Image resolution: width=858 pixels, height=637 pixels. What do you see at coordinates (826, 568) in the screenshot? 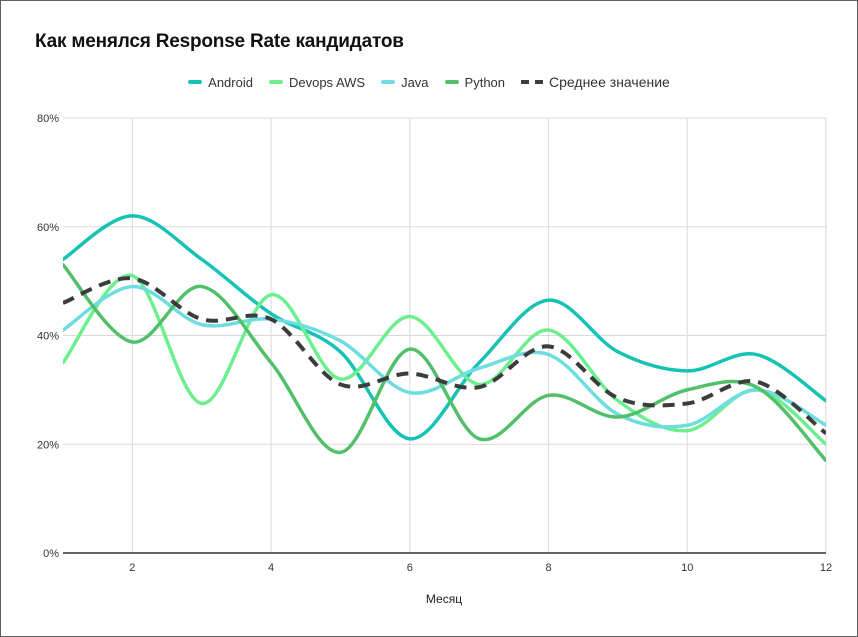
I see `x-tick-label: 12` at bounding box center [826, 568].